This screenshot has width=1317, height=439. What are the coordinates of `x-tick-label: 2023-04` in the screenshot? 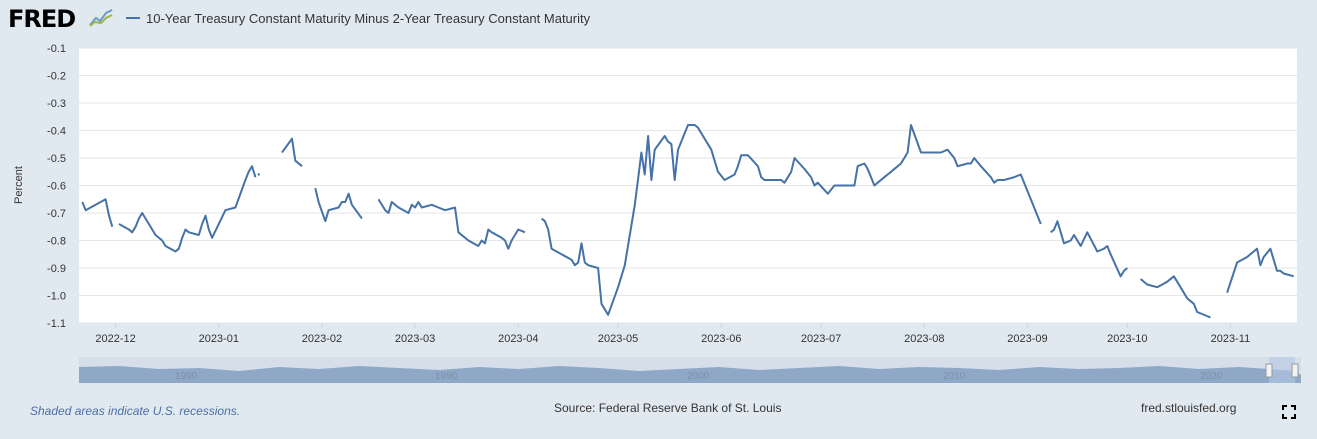 It's located at (518, 339).